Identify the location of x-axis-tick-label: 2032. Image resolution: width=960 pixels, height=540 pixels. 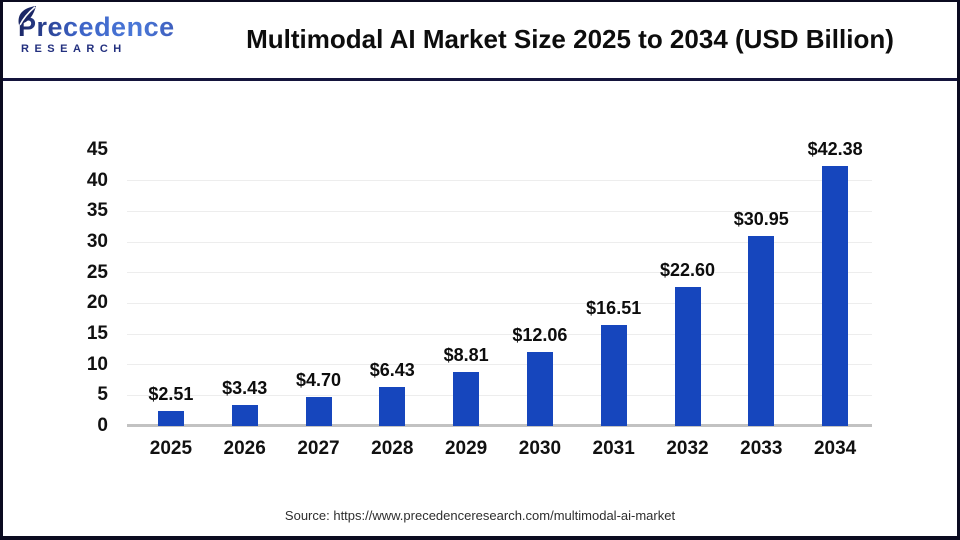
(687, 448).